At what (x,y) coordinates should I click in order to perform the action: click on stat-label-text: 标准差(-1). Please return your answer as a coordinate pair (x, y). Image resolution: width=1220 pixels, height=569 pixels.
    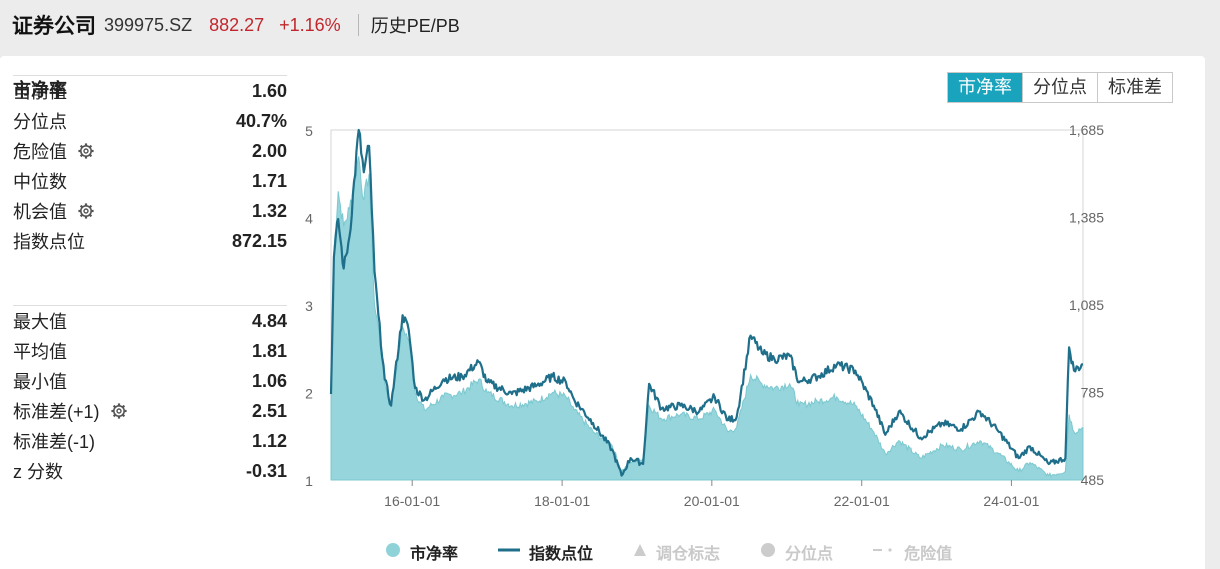
    Looking at the image, I should click on (54, 442).